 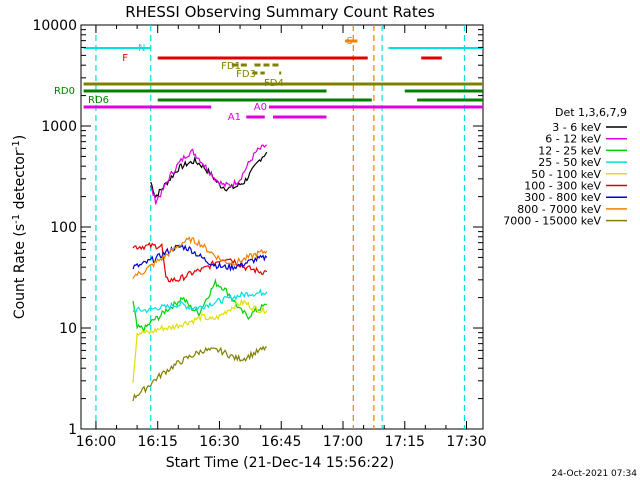 I want to click on flag-label-fd1: FD1, so click(x=231, y=66).